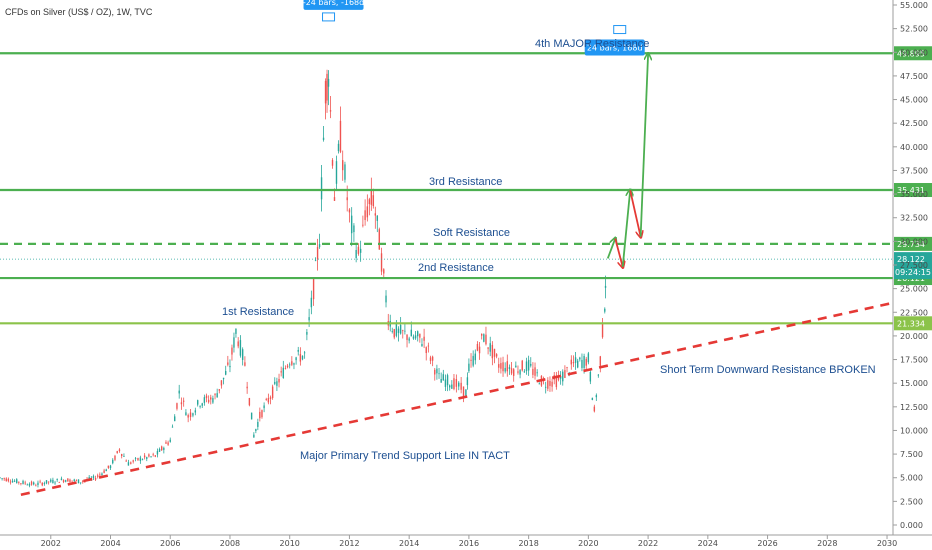 Image resolution: width=932 pixels, height=550 pixels. Describe the element at coordinates (911, 525) in the screenshot. I see `y-tick-label: 0.000` at that location.